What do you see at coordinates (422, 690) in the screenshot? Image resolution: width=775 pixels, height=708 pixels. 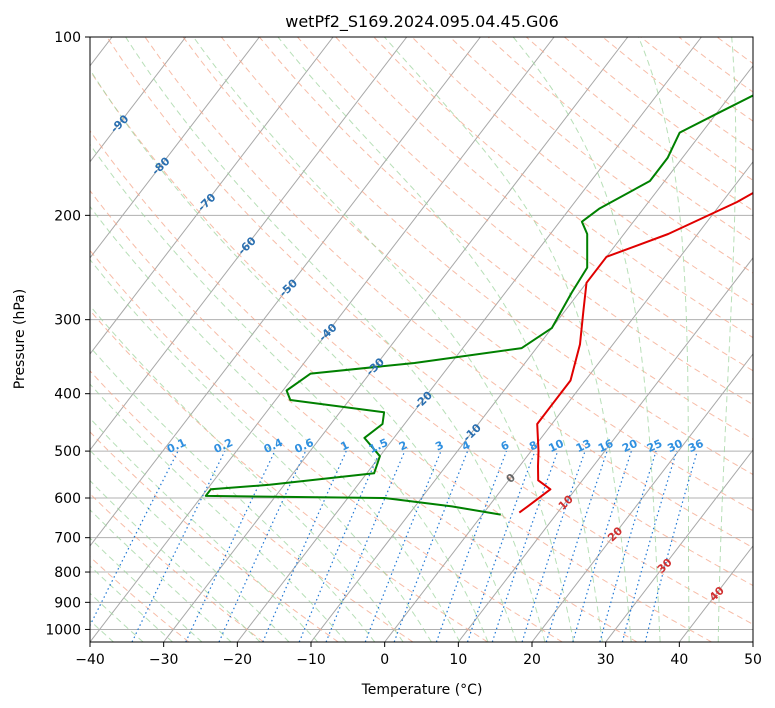 I see `x-axis-label: Temperature (°C)` at bounding box center [422, 690].